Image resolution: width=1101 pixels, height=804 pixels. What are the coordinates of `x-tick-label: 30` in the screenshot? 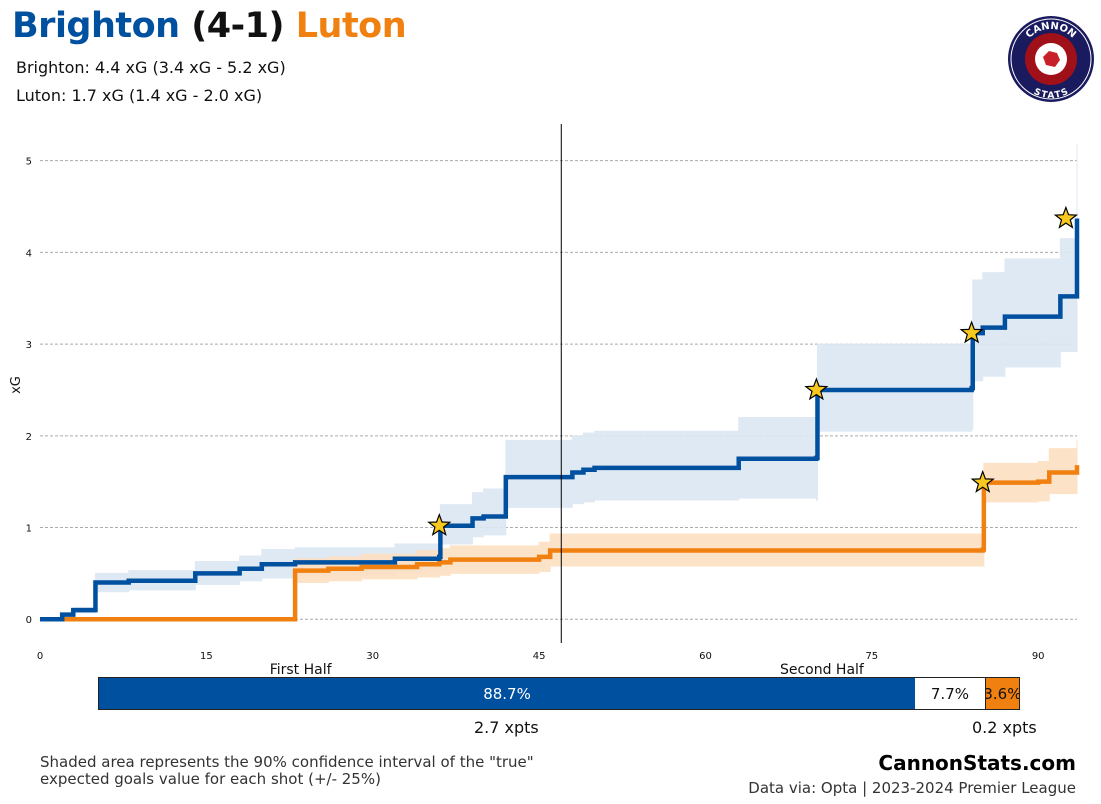 It's located at (372, 656).